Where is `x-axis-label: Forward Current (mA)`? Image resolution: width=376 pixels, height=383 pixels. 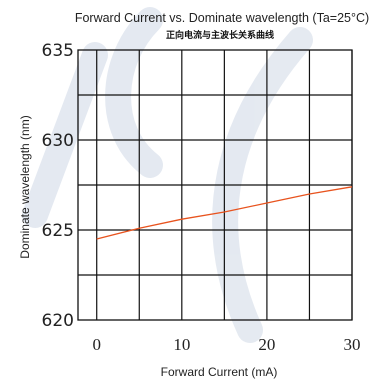 x-axis-label: Forward Current (mA) is located at coordinates (219, 372).